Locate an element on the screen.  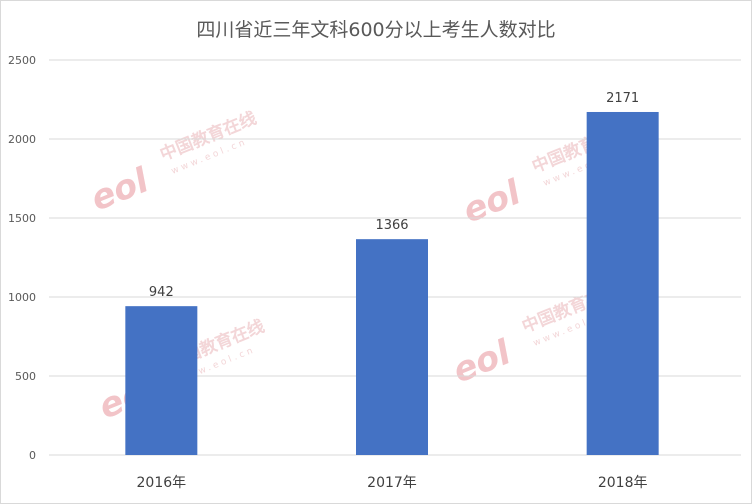
y-tick-label-1500: 1500 is located at coordinates (22, 218).